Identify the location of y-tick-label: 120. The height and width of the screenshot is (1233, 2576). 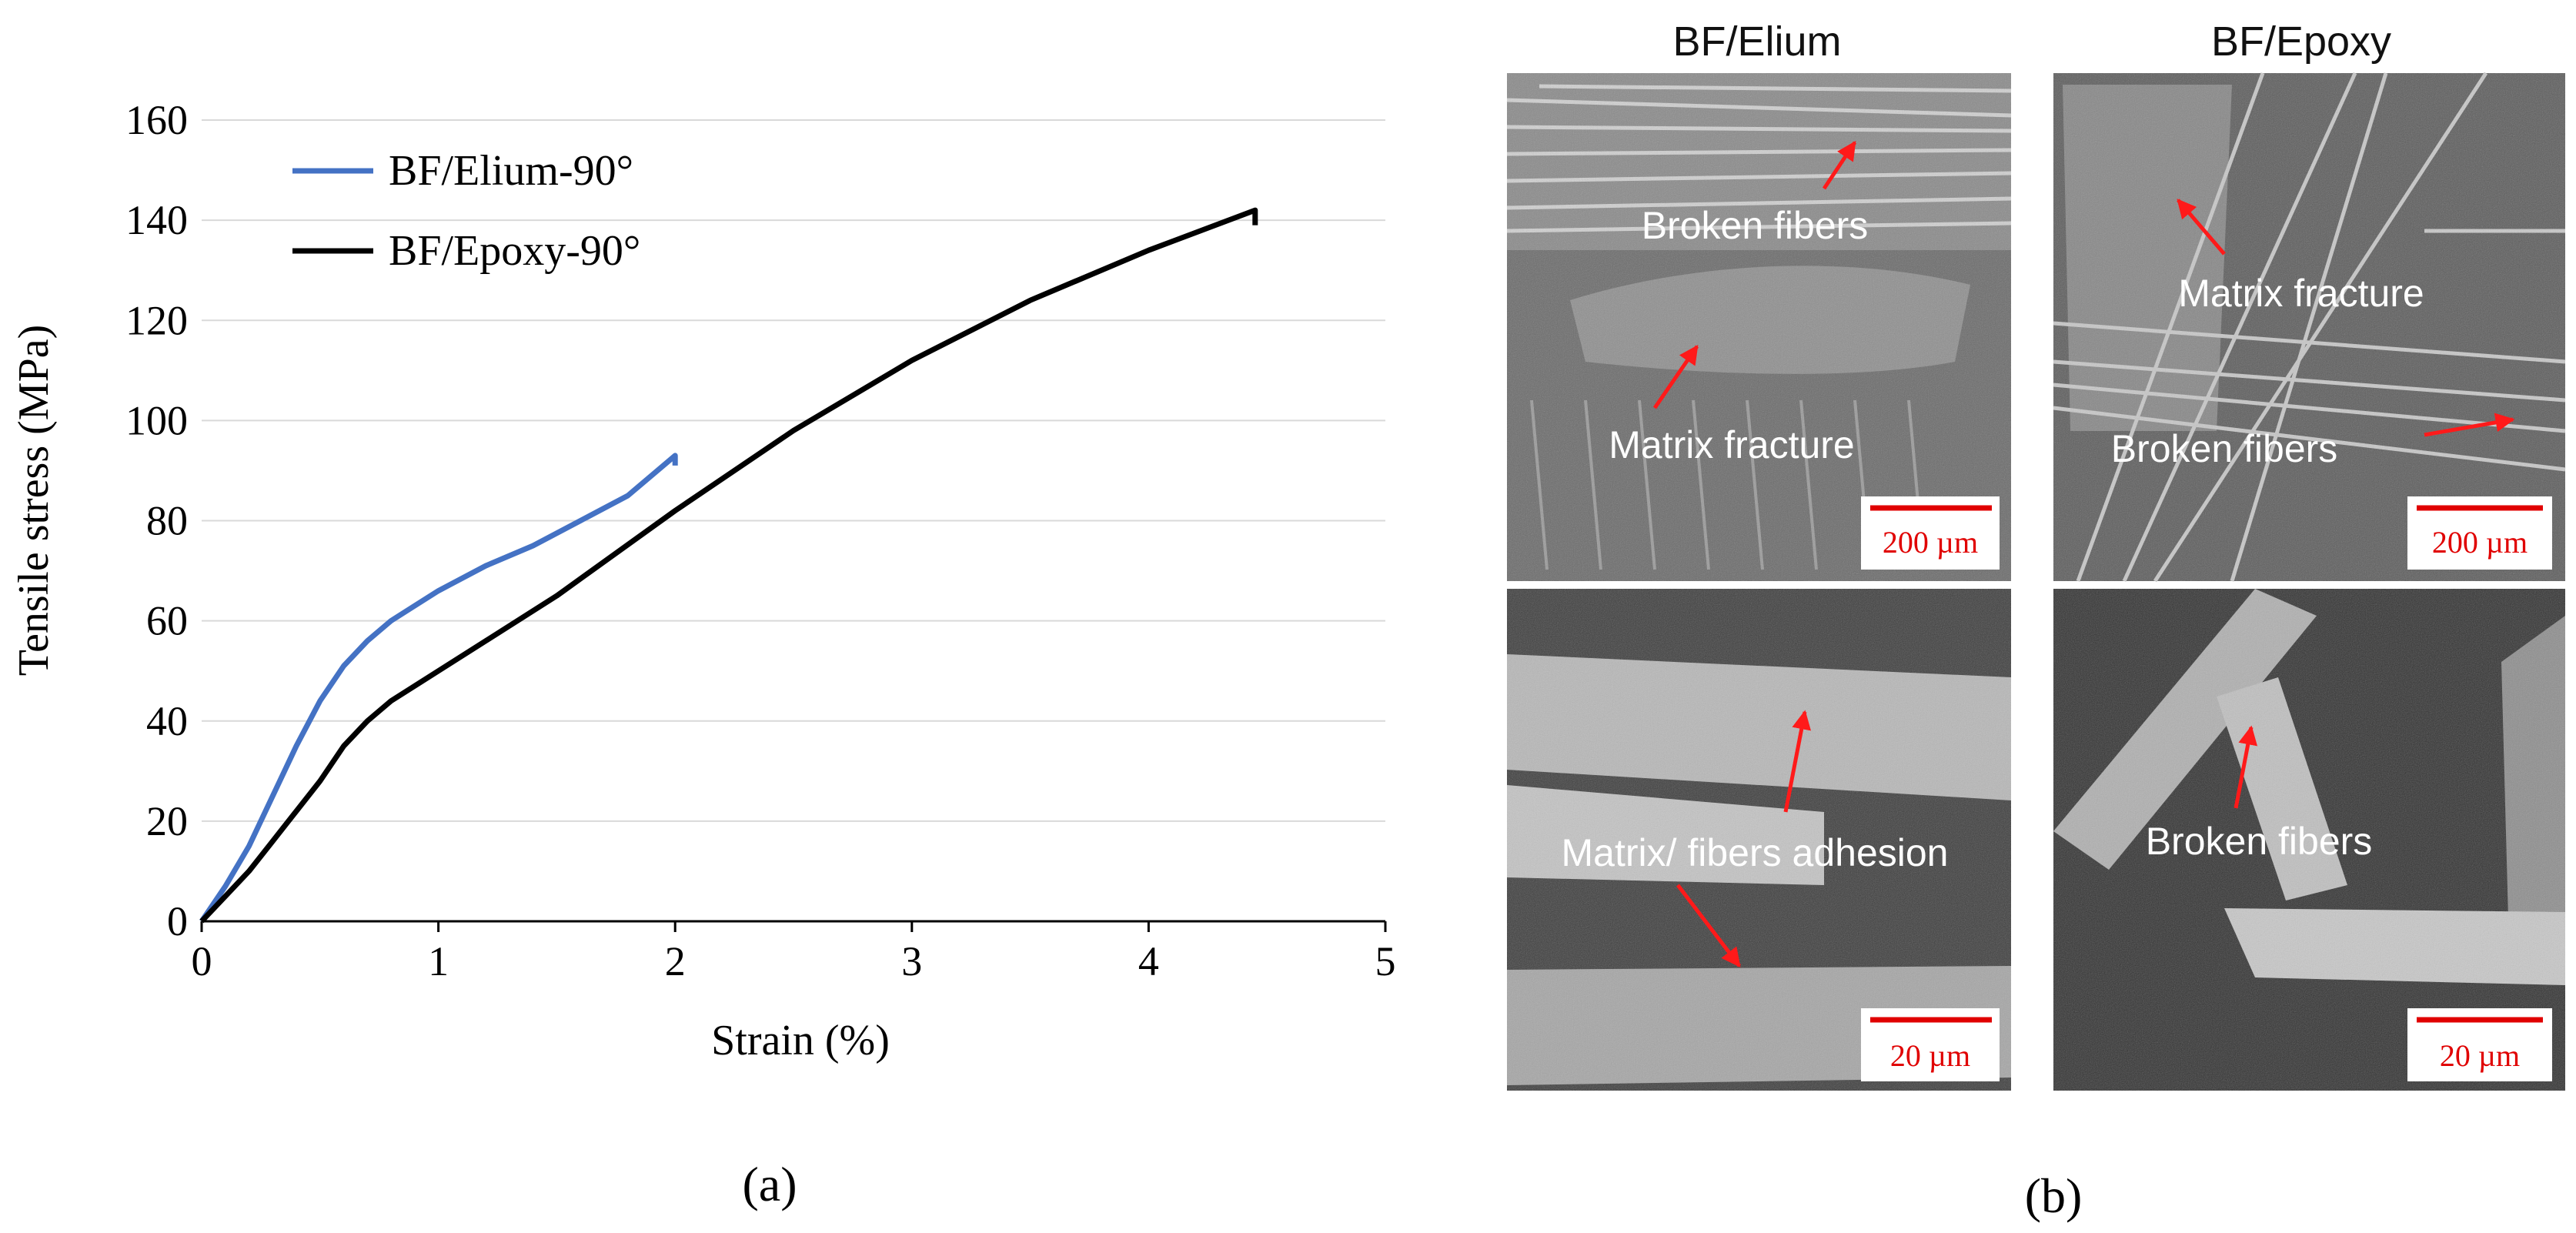
(156, 320).